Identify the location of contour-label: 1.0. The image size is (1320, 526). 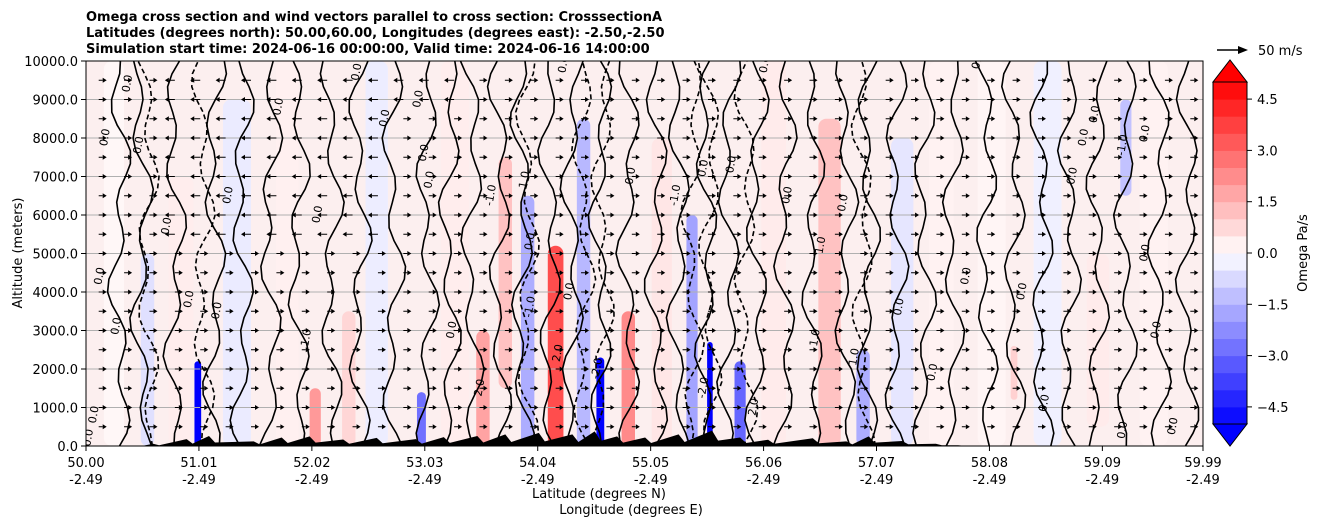
(815, 337).